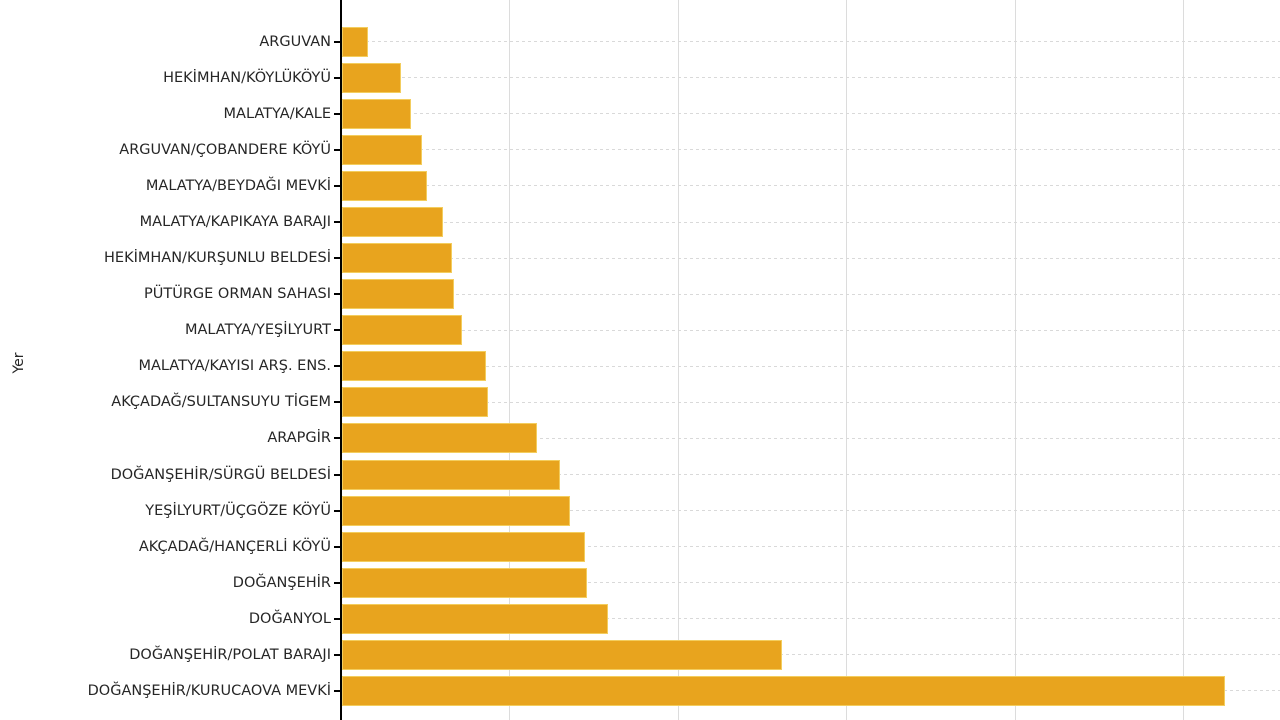 Image resolution: width=1280 pixels, height=720 pixels. Describe the element at coordinates (234, 546) in the screenshot. I see `y-tick-label: AKÇADAĞ/HANÇERLİ KÖYÜ` at that location.